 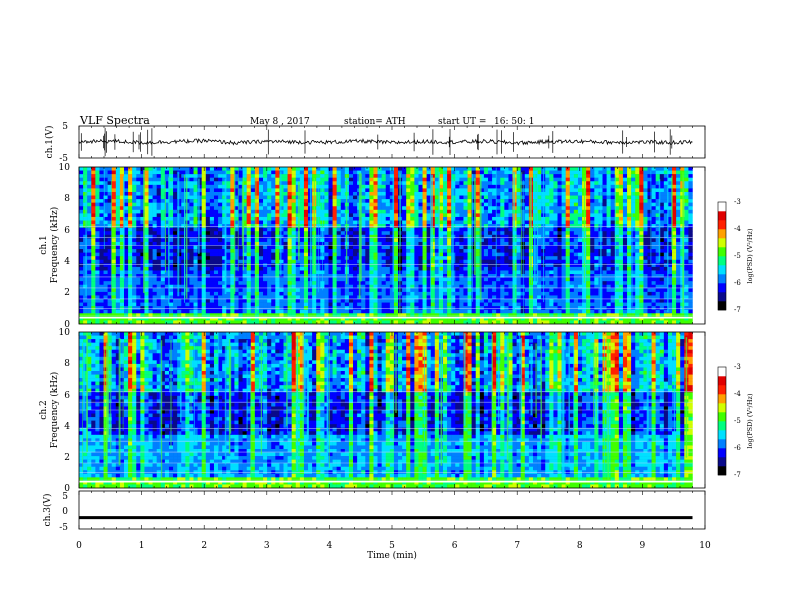 I want to click on date-label: May 8 , 2017, so click(x=280, y=122).